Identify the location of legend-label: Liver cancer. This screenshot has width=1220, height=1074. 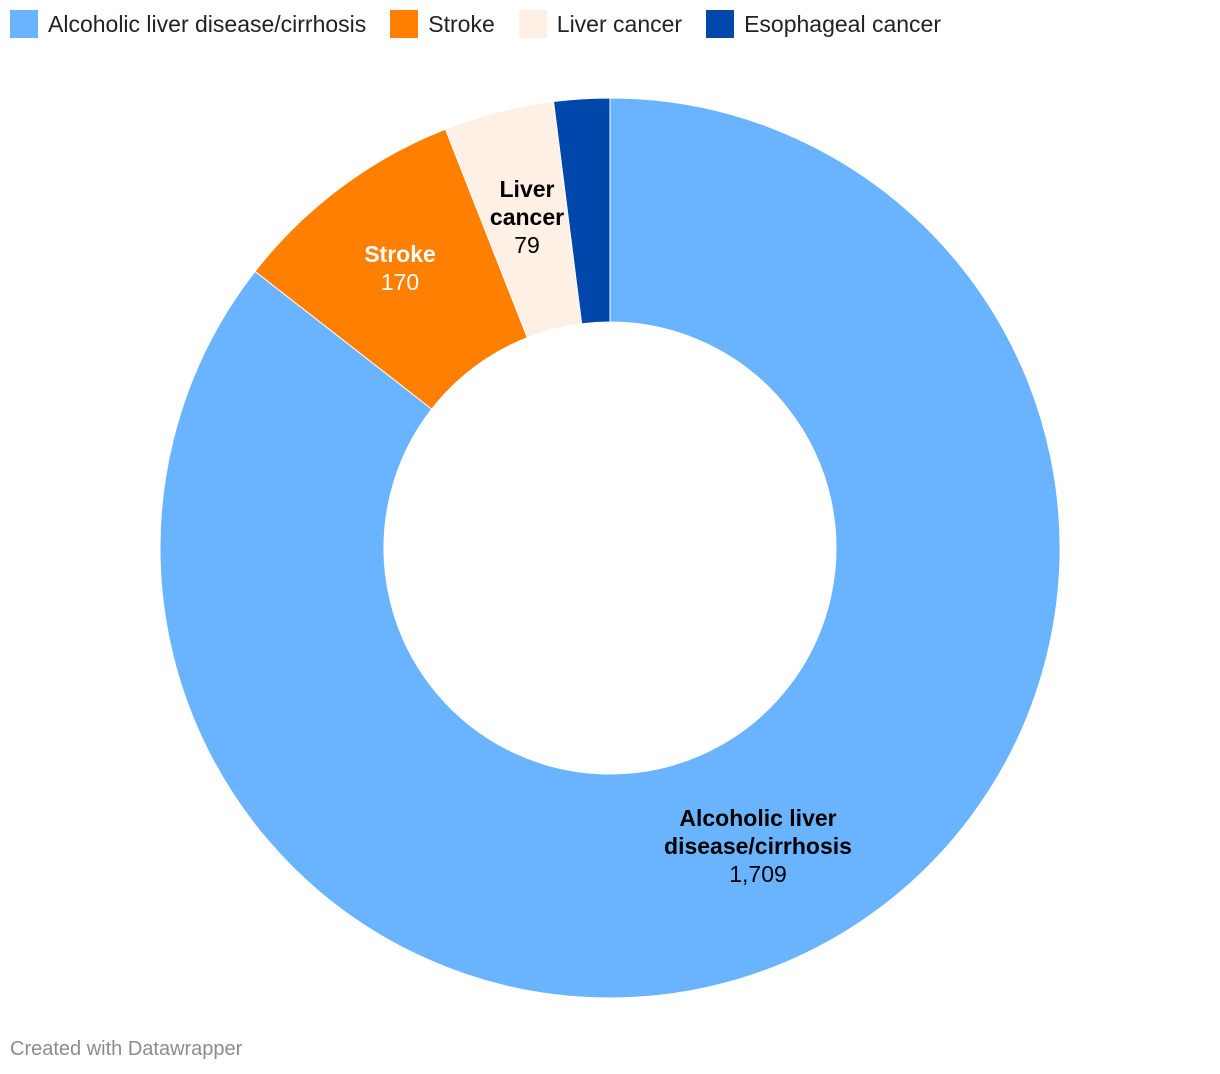
(619, 23).